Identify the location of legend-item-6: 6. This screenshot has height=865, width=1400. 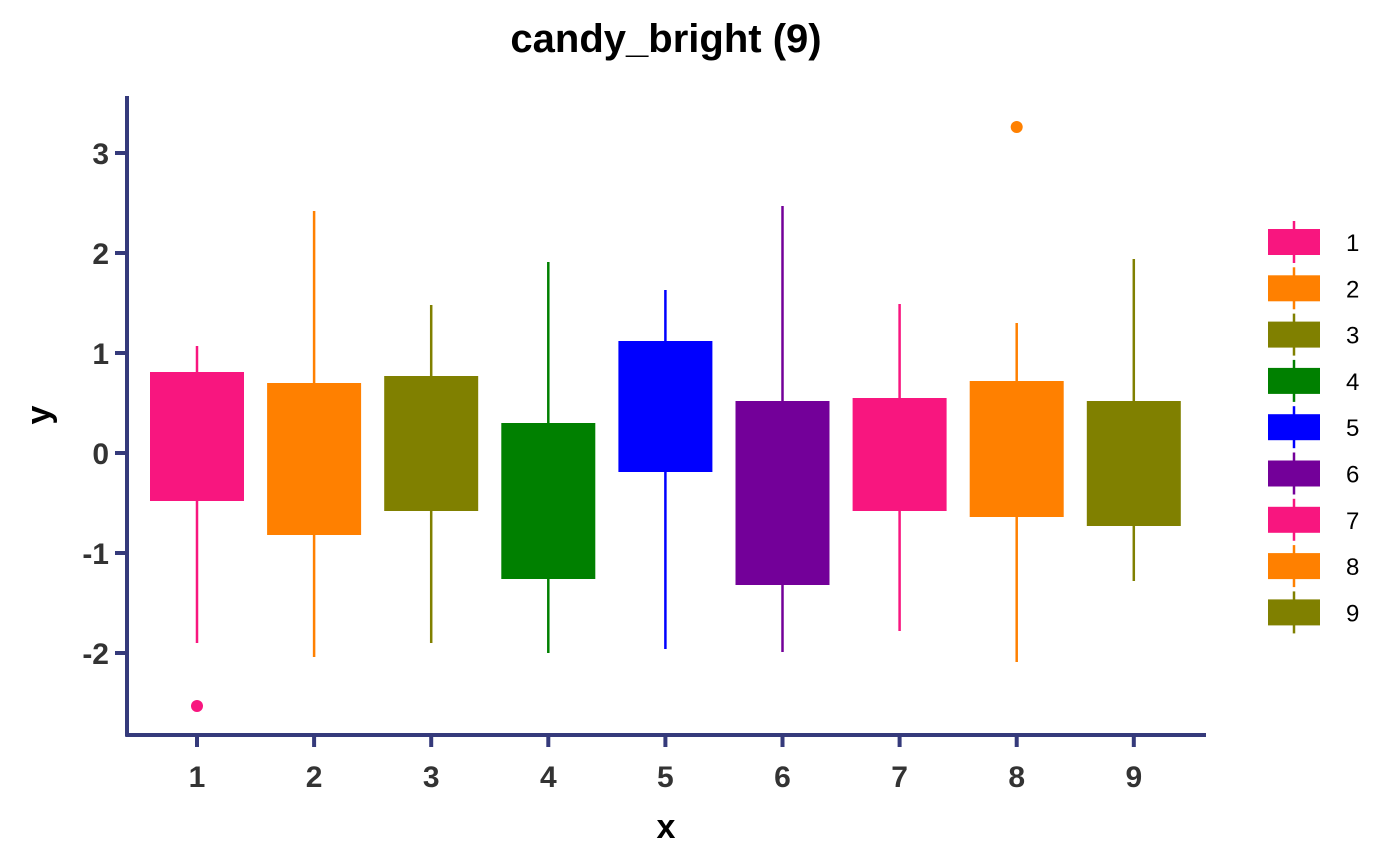
(1313, 473).